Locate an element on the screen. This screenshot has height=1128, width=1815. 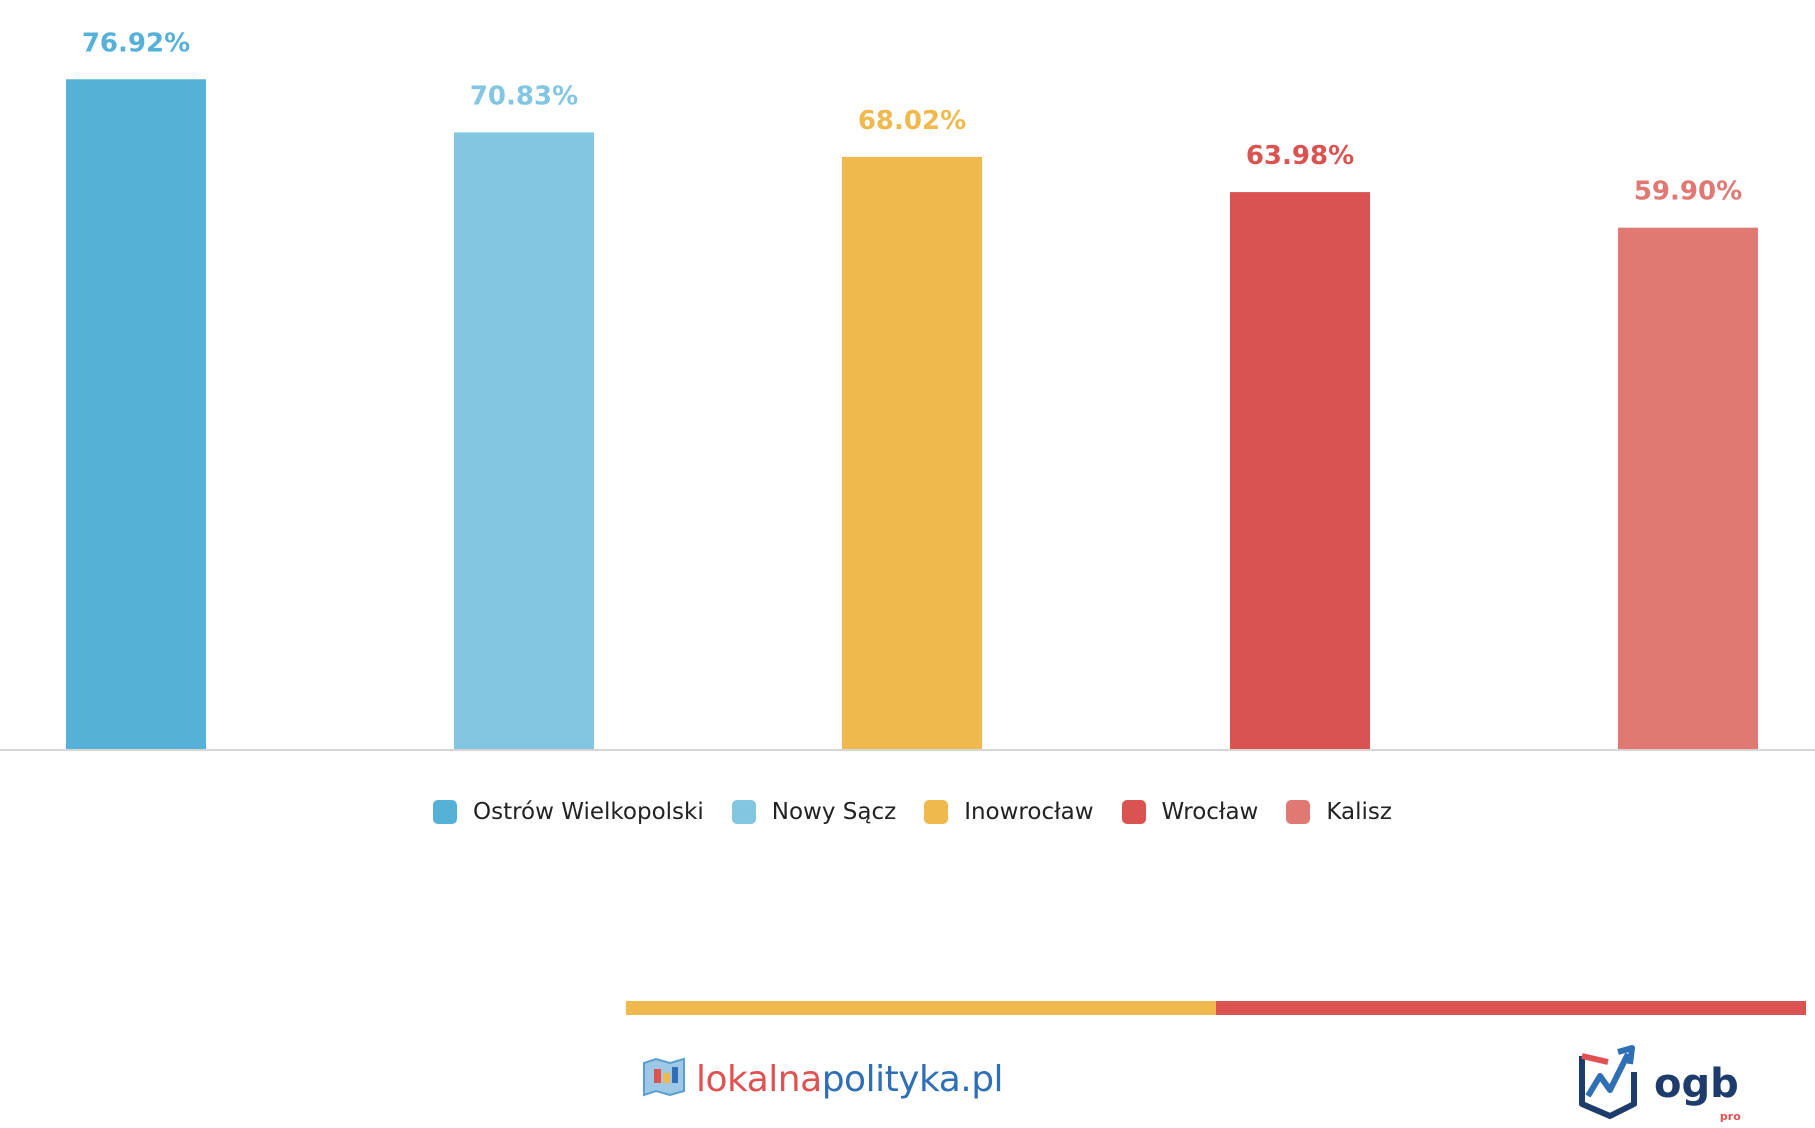
bar-value-label-1: 70.83% is located at coordinates (524, 96).